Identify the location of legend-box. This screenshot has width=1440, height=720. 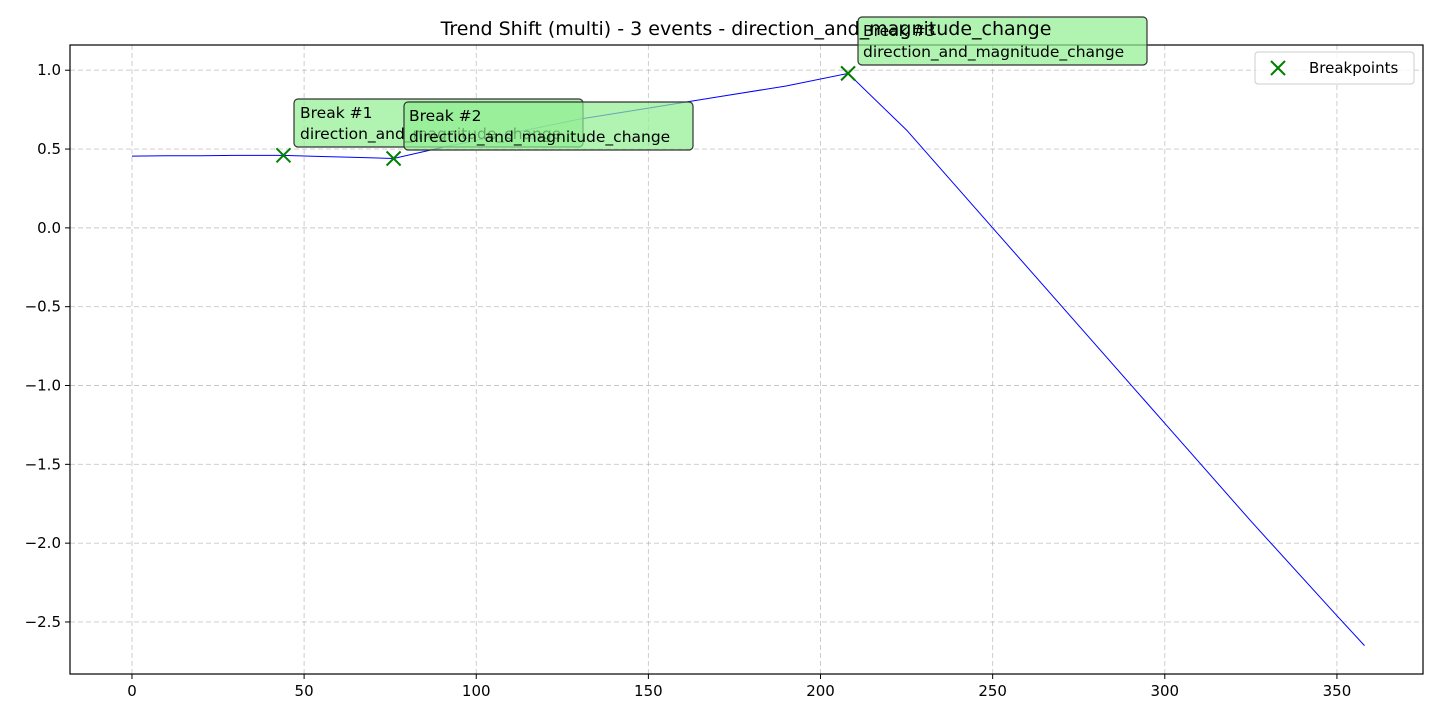
(1334, 68).